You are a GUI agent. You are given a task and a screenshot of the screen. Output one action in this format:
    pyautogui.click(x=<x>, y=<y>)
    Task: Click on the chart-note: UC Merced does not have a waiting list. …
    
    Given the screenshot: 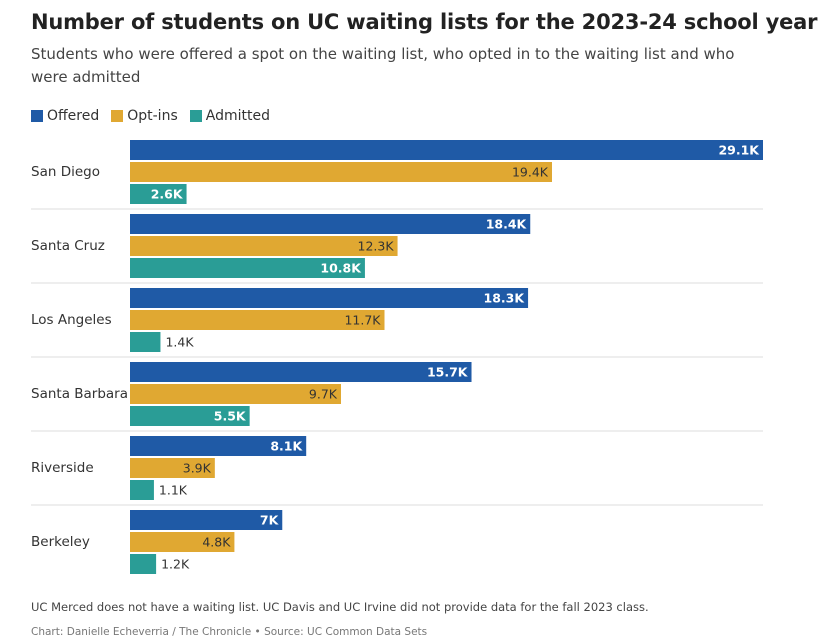 What is the action you would take?
    pyautogui.click(x=340, y=607)
    